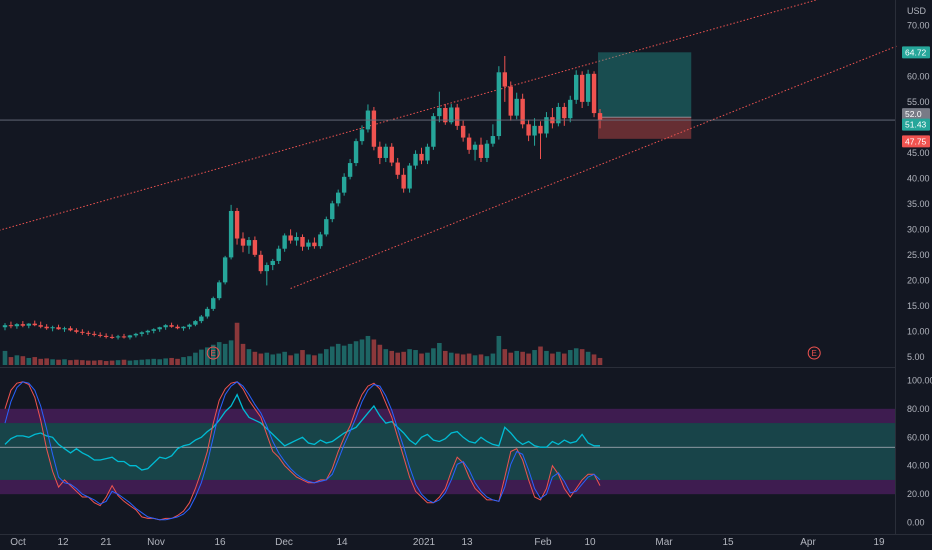 Image resolution: width=932 pixels, height=550 pixels. What do you see at coordinates (728, 542) in the screenshot?
I see `time-tick-label: 15` at bounding box center [728, 542].